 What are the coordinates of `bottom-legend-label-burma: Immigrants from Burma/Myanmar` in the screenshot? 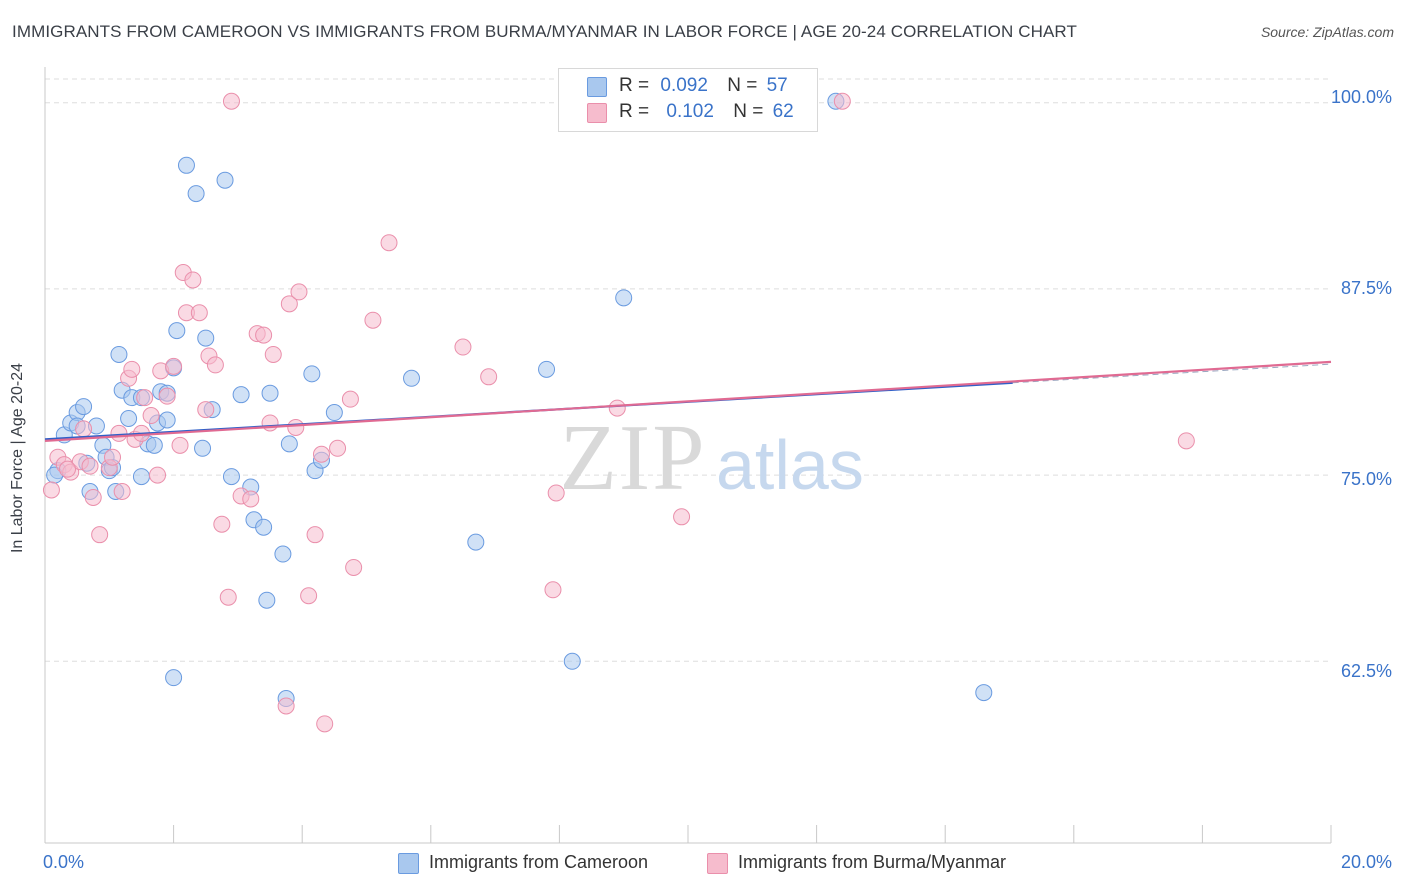 It's located at (872, 862).